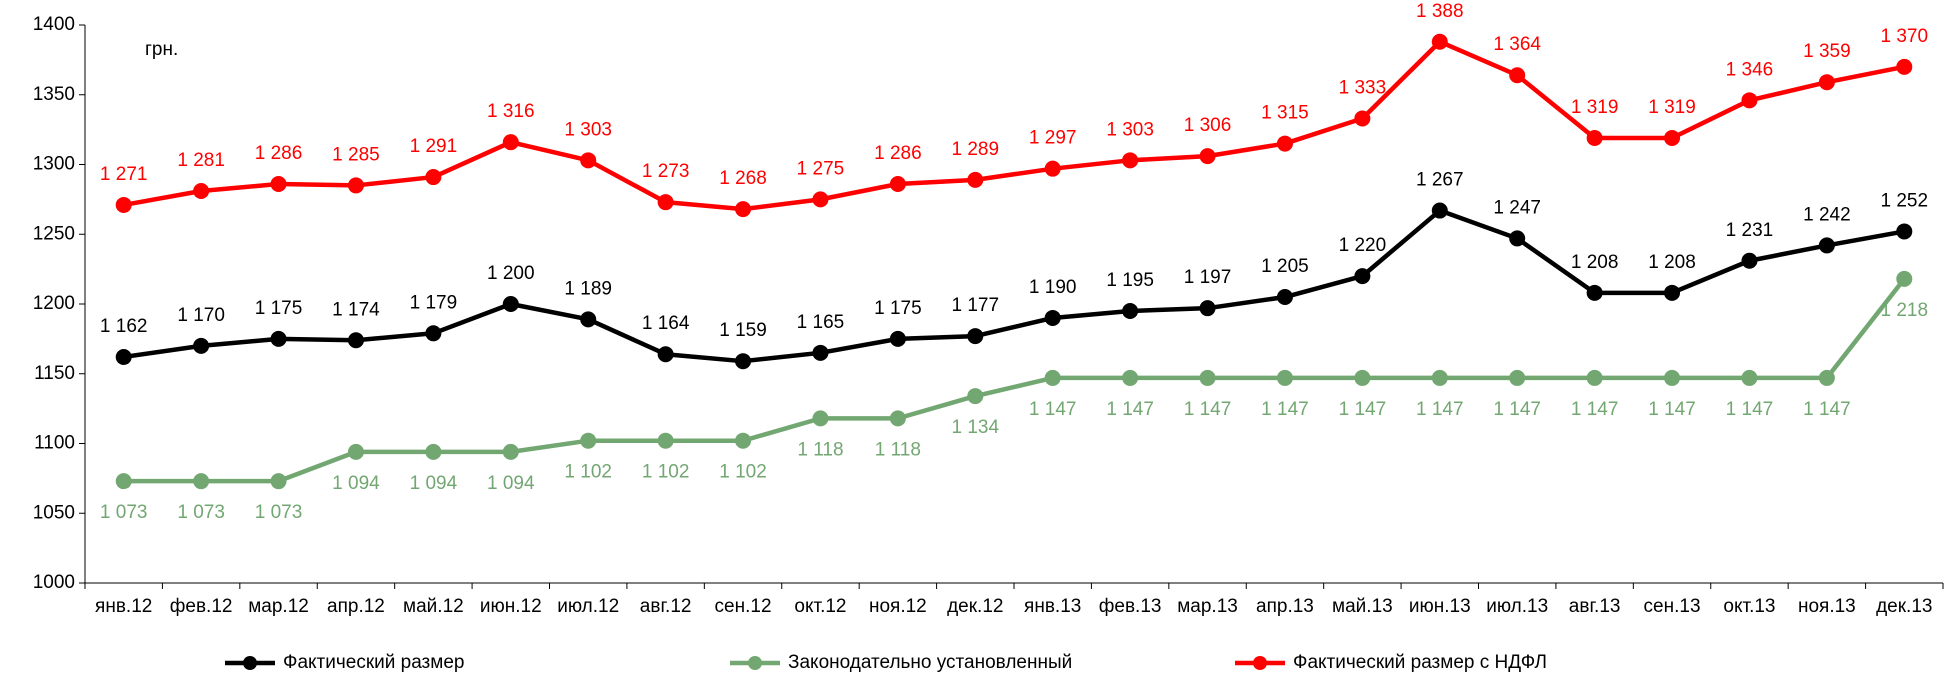 The height and width of the screenshot is (680, 1953). Describe the element at coordinates (1750, 230) in the screenshot. I see `data-label: 1 231` at that location.